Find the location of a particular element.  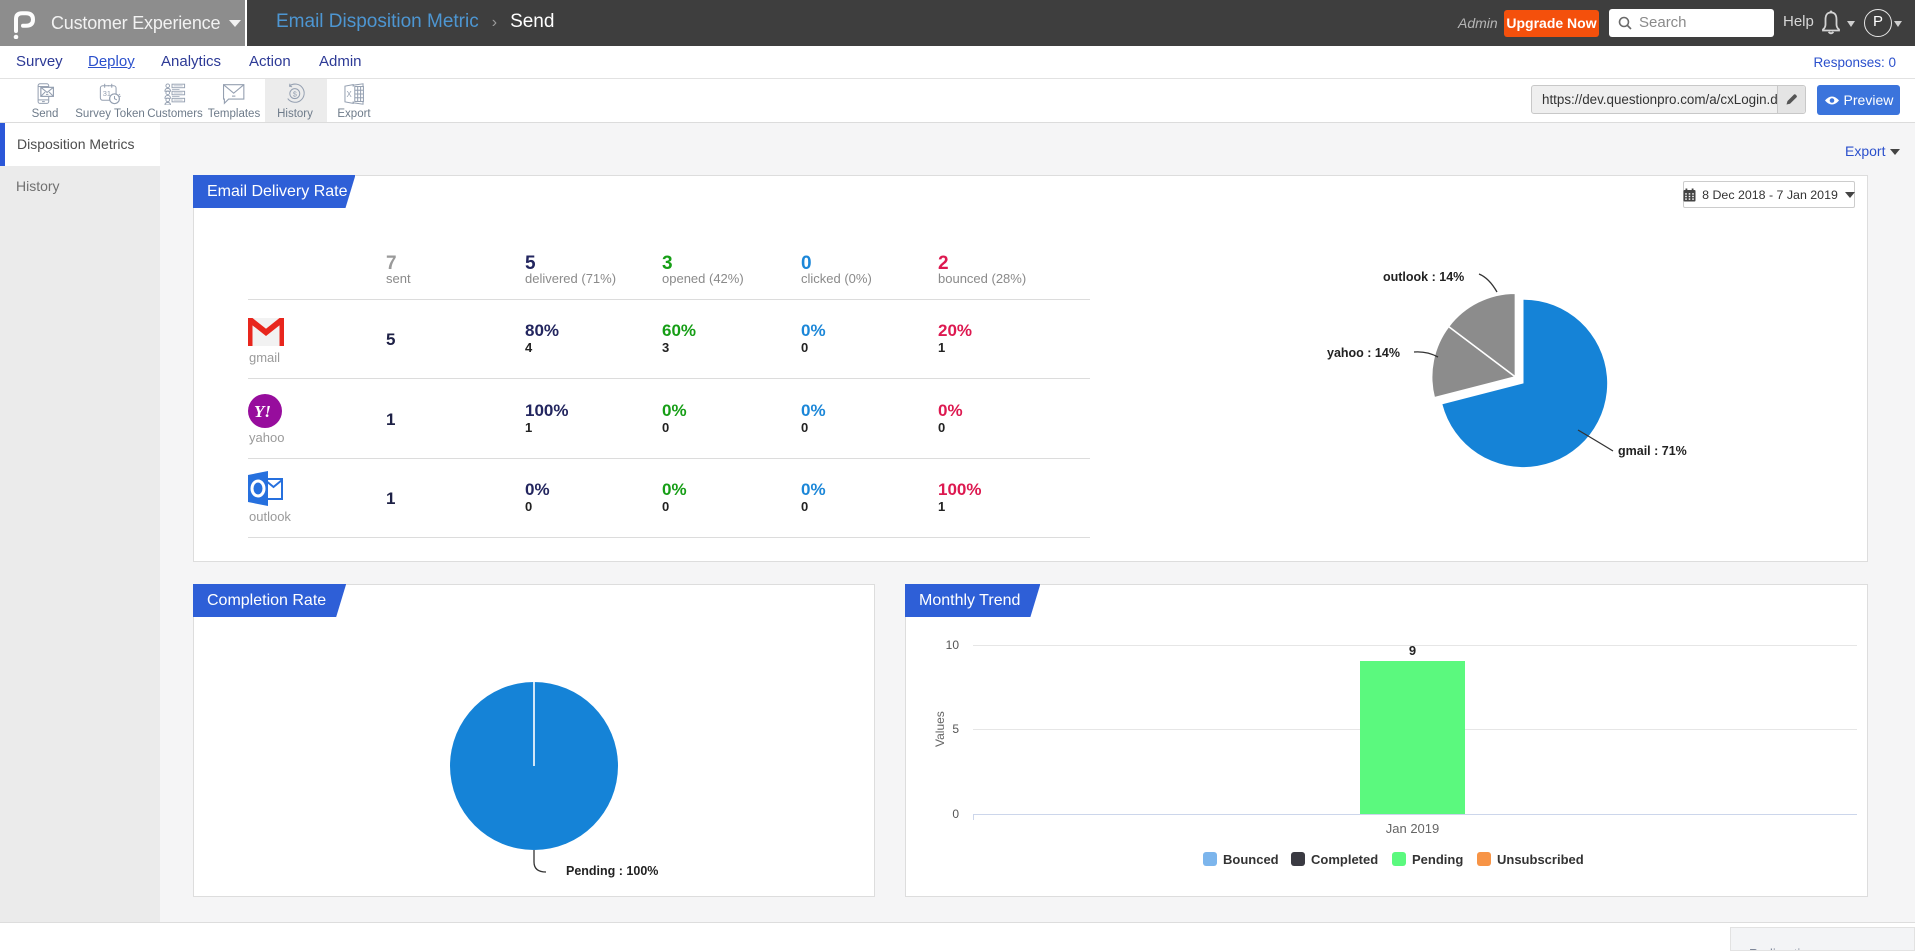

svg-text: 31 is located at coordinates (107, 93).